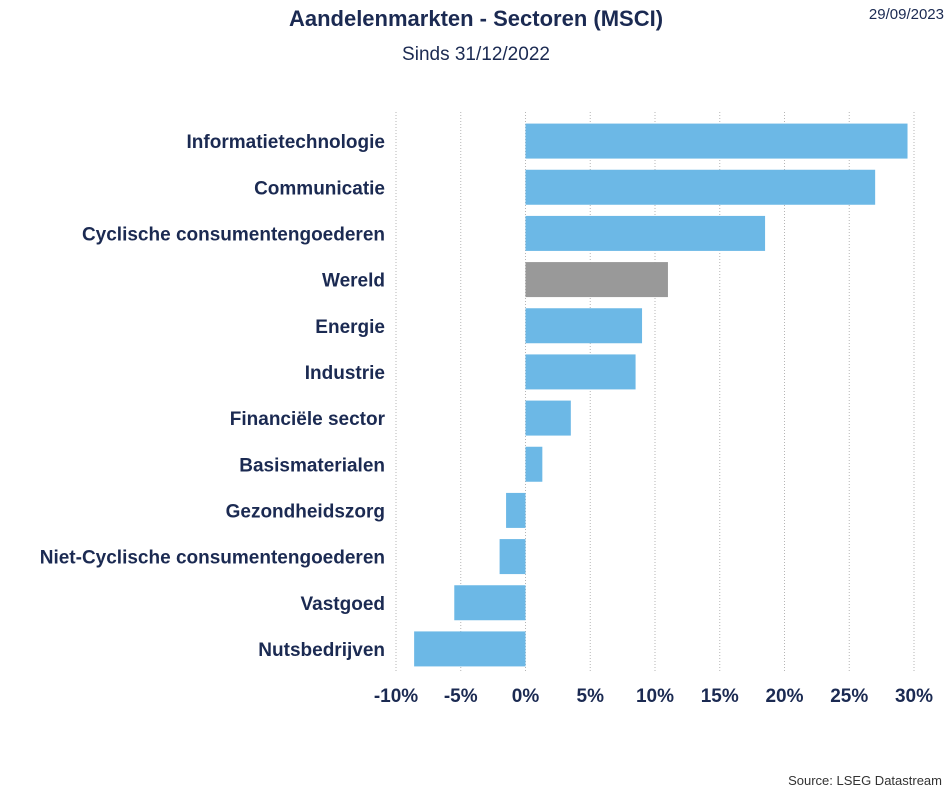  Describe the element at coordinates (396, 696) in the screenshot. I see `x-tick-label: -10%` at that location.